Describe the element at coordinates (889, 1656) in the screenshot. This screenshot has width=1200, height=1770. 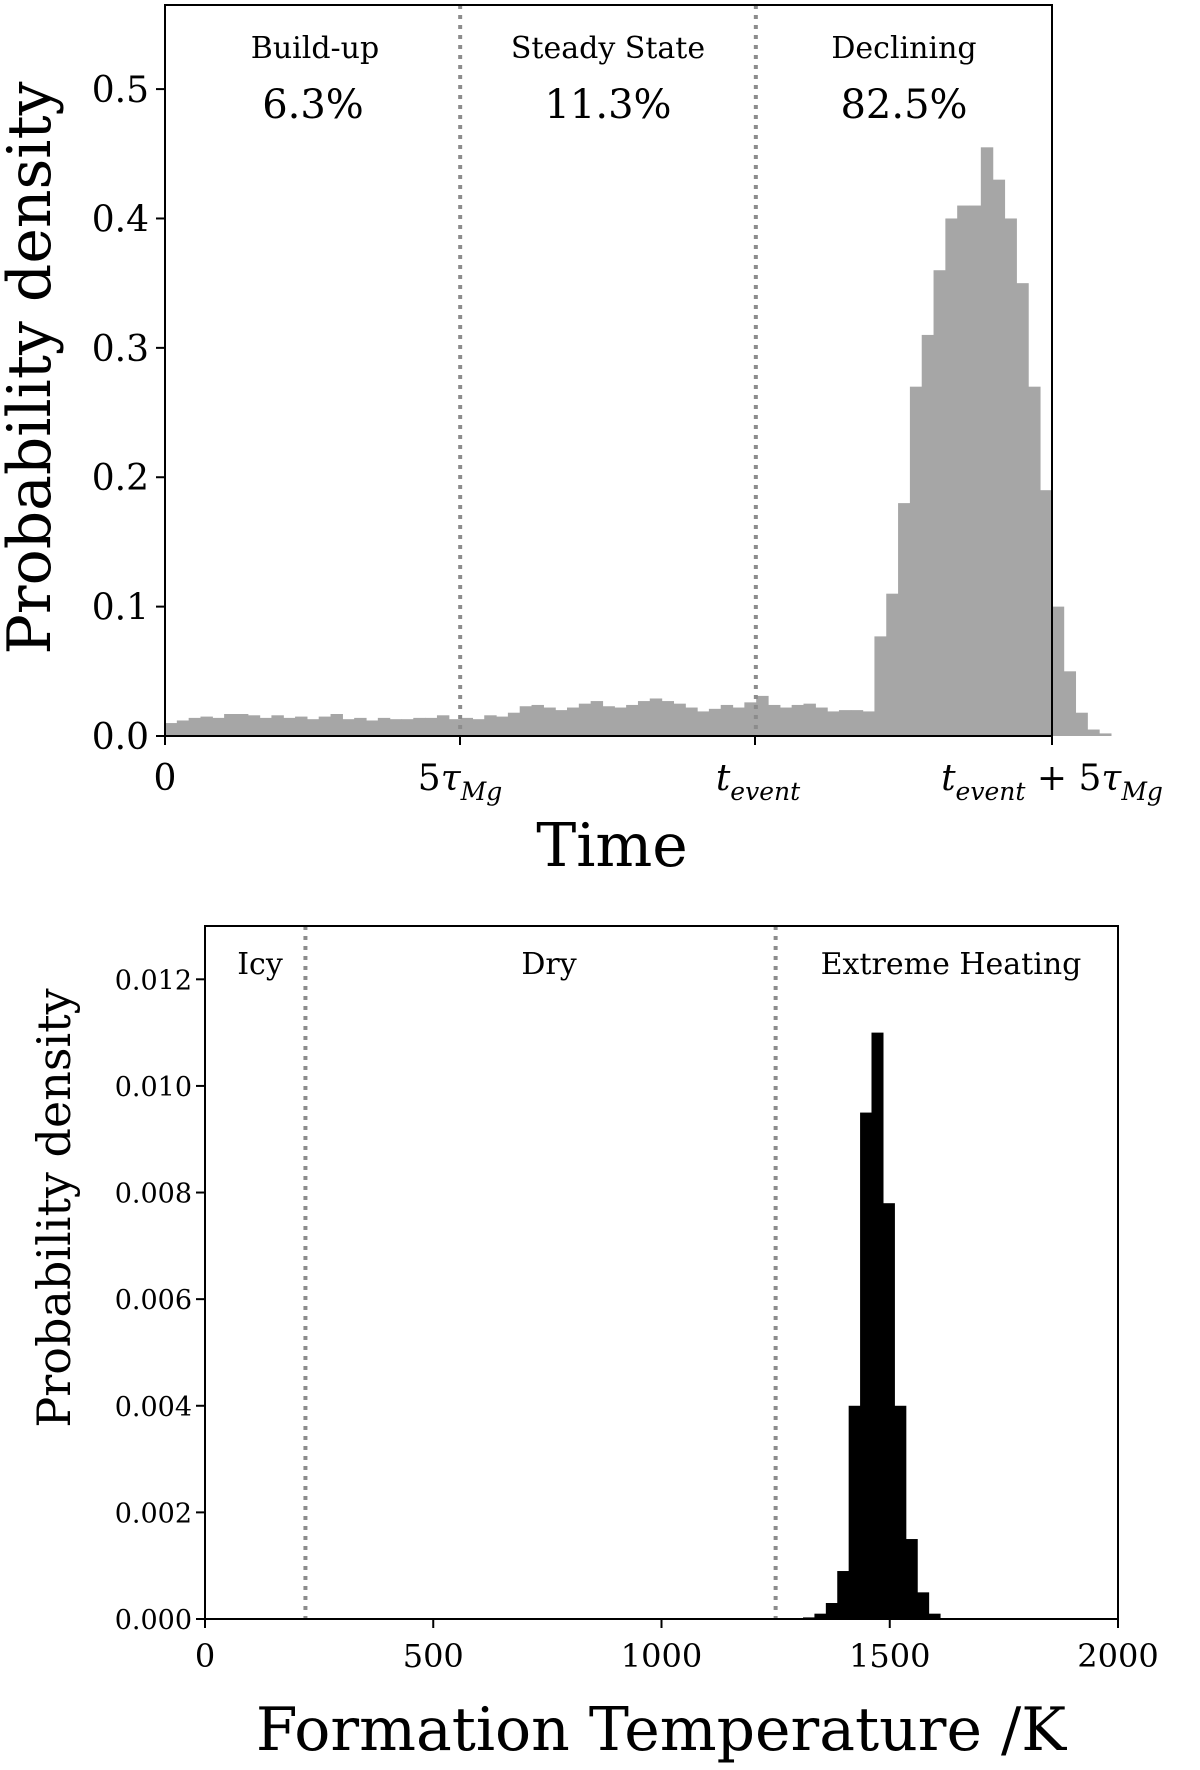
I see `x-tick-label: 1500` at that location.